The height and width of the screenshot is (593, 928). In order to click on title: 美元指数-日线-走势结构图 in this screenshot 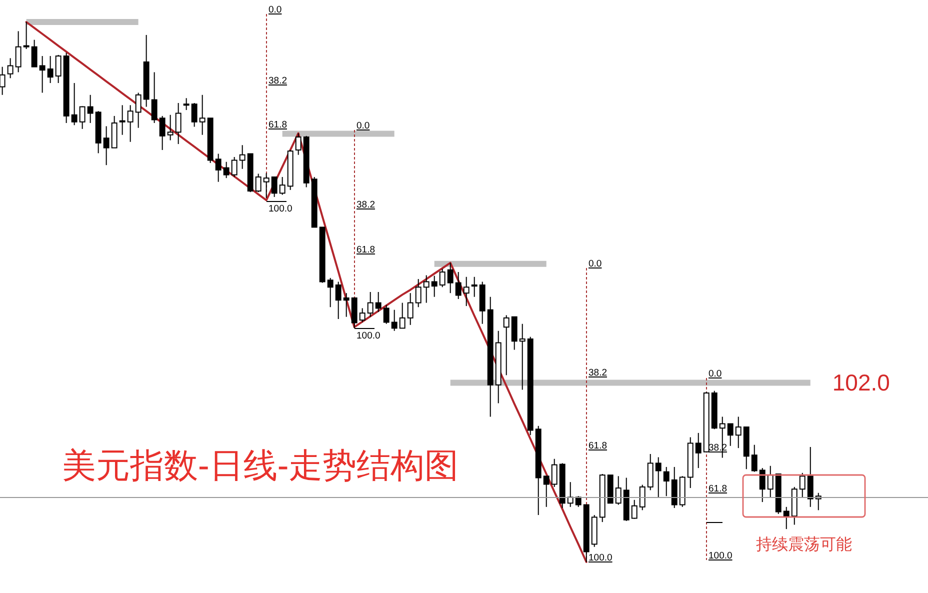, I will do `click(260, 466)`.